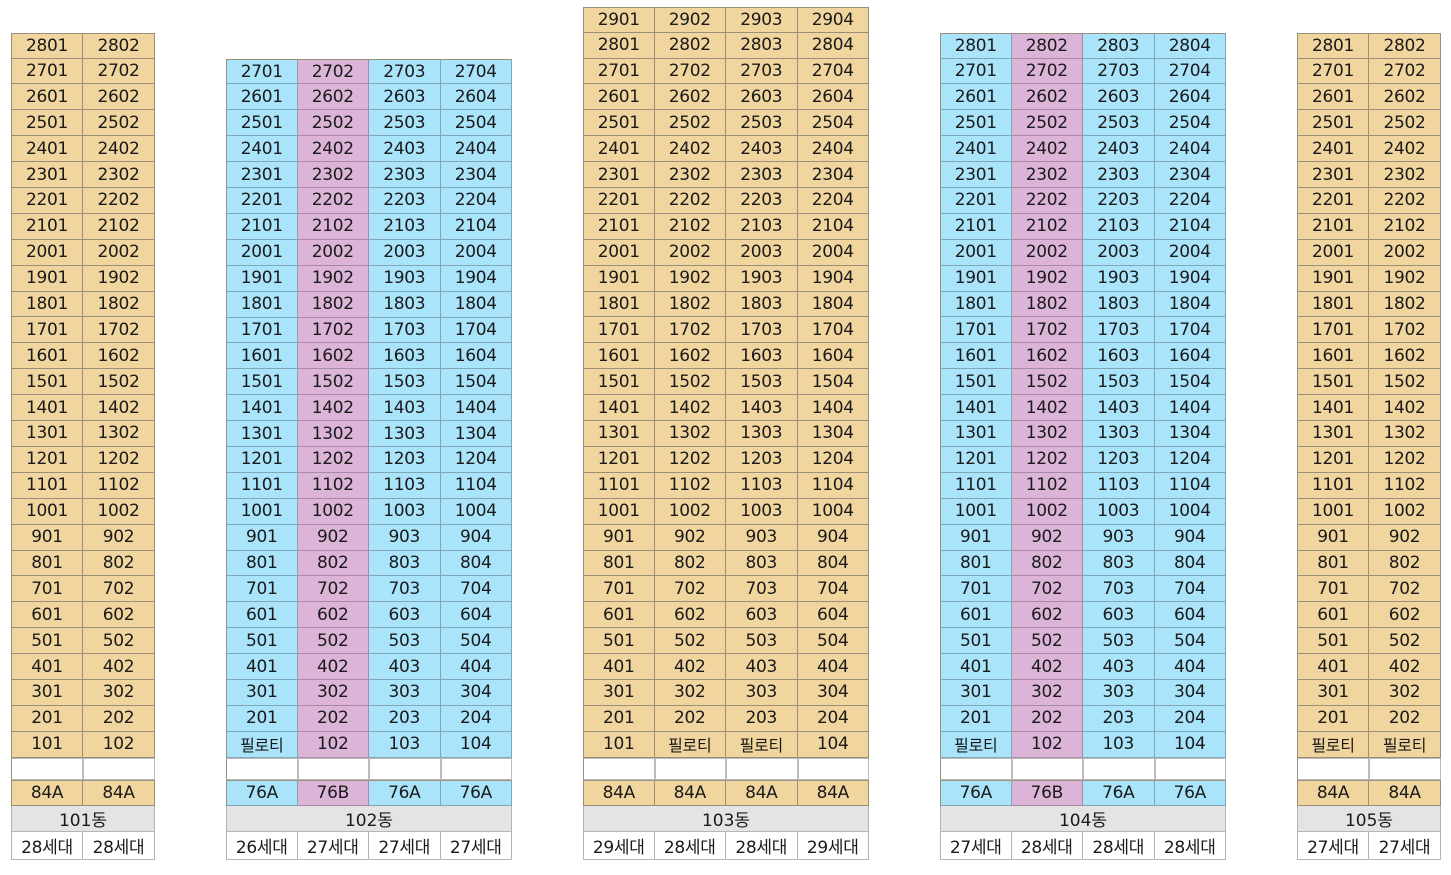  I want to click on unit-cell: 1703, so click(405, 330).